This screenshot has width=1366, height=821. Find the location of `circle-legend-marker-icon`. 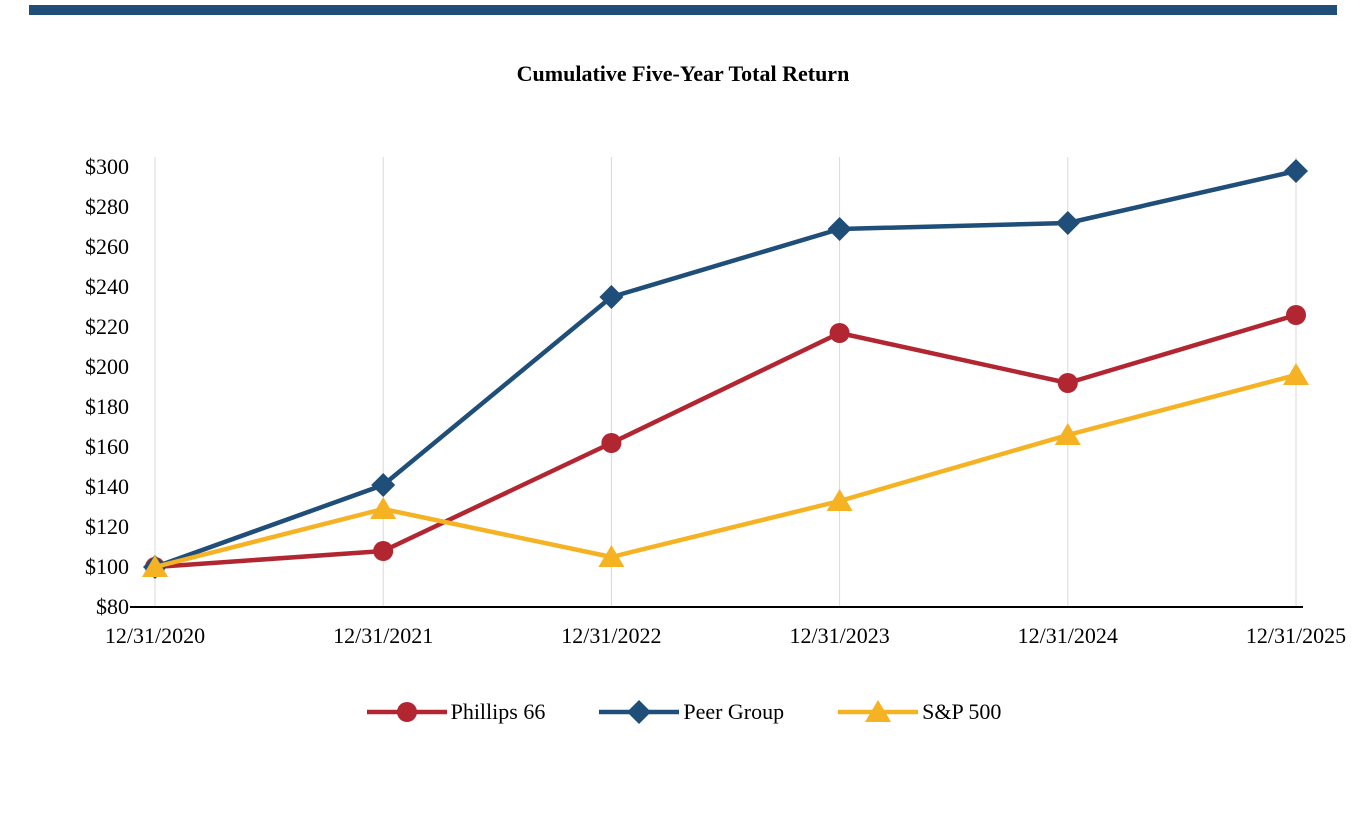

circle-legend-marker-icon is located at coordinates (406, 712).